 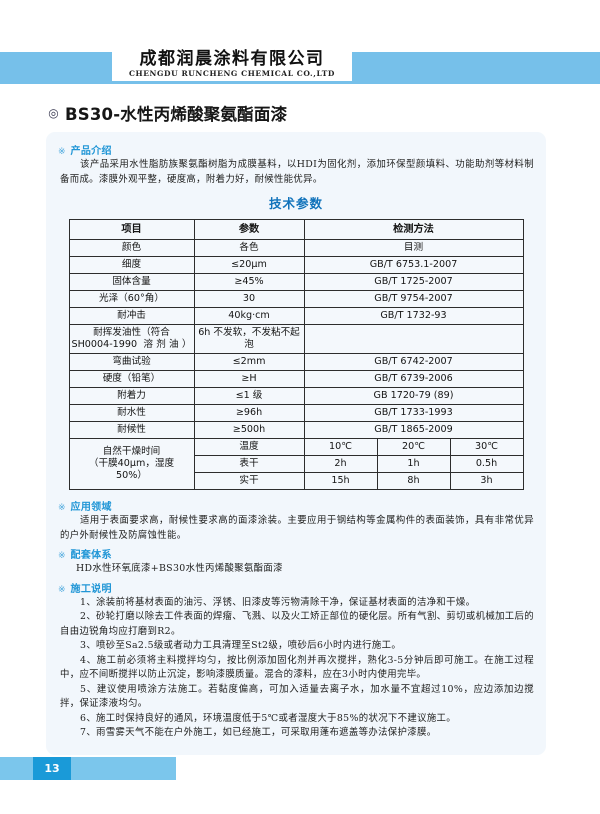 What do you see at coordinates (486, 447) in the screenshot?
I see `cell-temp-30: 30℃` at bounding box center [486, 447].